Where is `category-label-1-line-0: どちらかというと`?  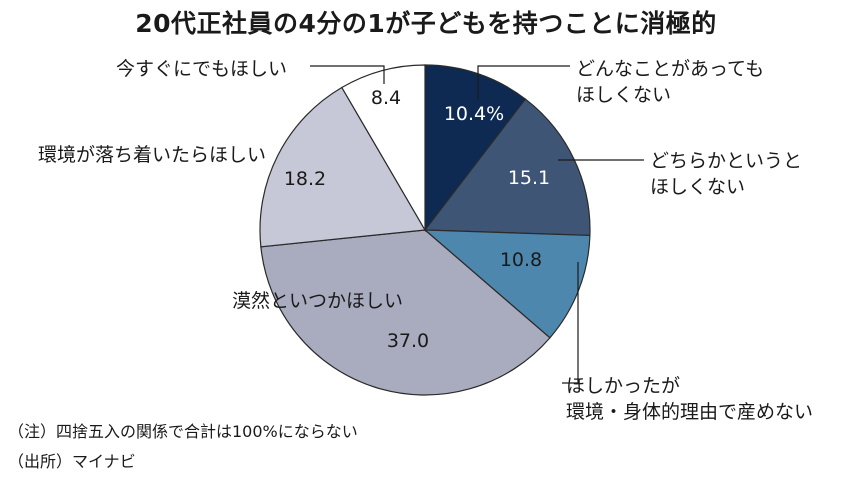 category-label-1-line-0: どちらかというと is located at coordinates (726, 161).